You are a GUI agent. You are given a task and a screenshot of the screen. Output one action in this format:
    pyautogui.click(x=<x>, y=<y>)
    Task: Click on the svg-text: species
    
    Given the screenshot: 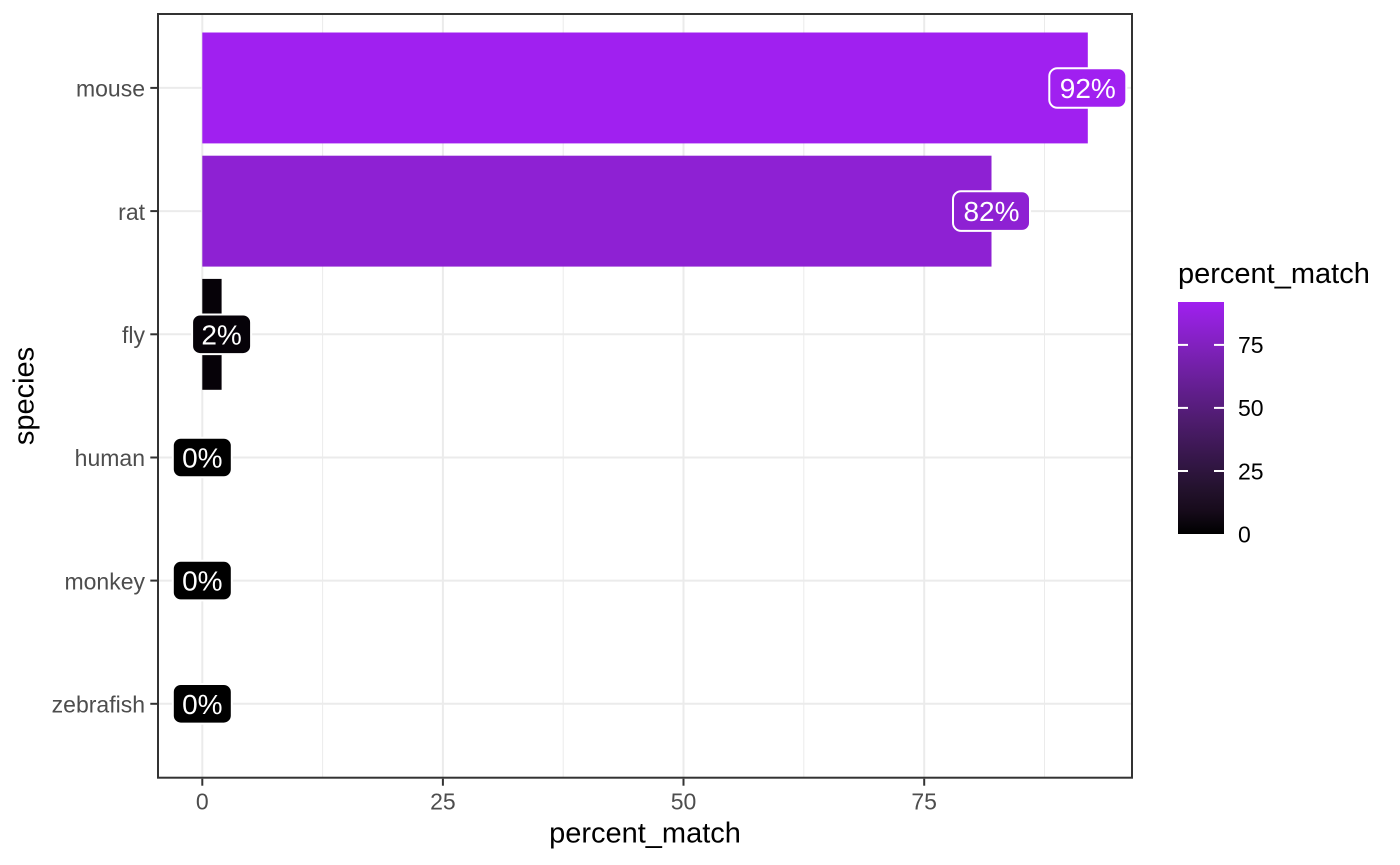 What is the action you would take?
    pyautogui.click(x=25, y=396)
    